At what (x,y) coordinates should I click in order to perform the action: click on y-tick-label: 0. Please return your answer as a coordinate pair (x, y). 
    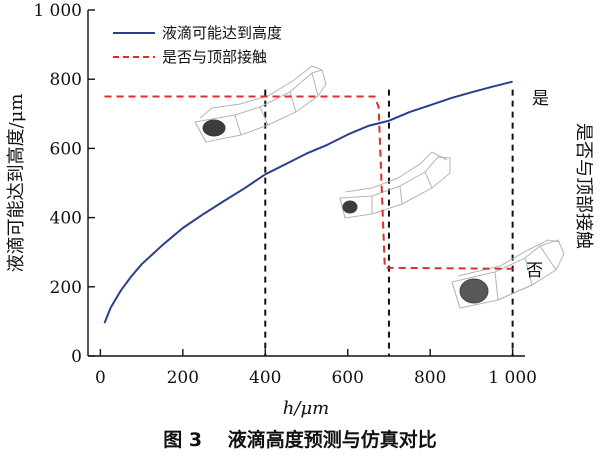
    Looking at the image, I should click on (76, 357).